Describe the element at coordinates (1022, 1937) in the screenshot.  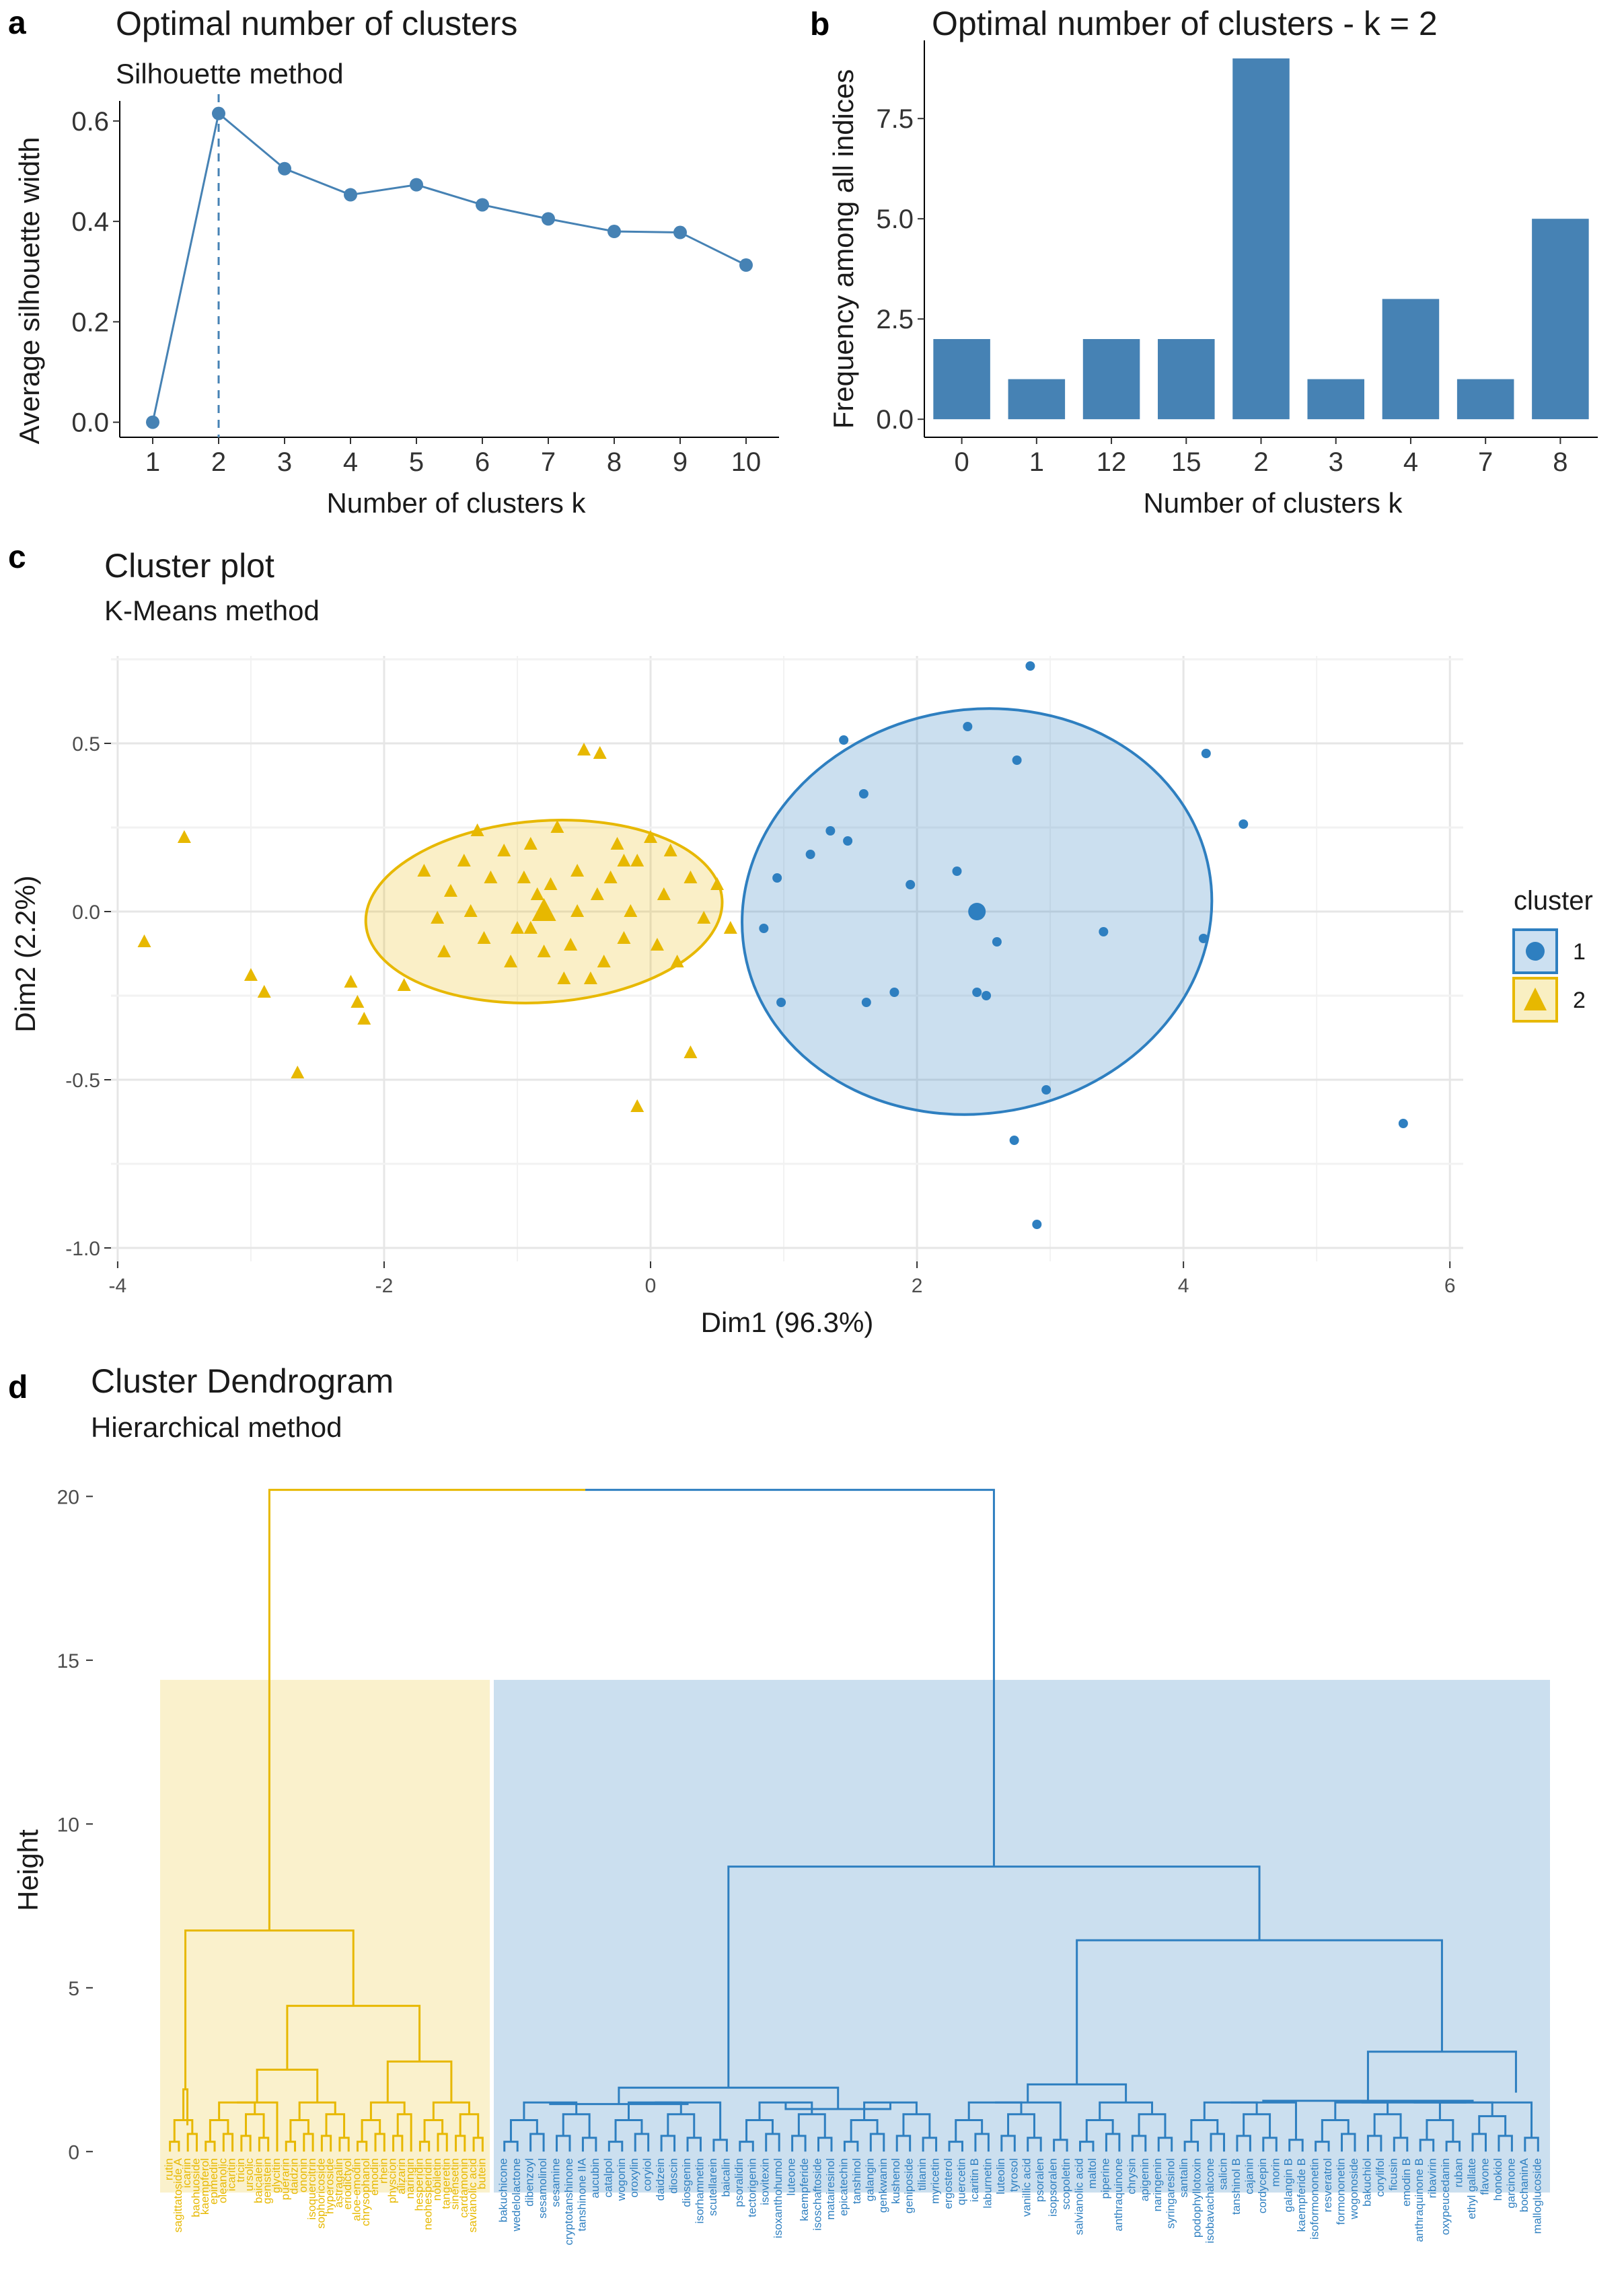
I see `d-cluster-1-box` at that location.